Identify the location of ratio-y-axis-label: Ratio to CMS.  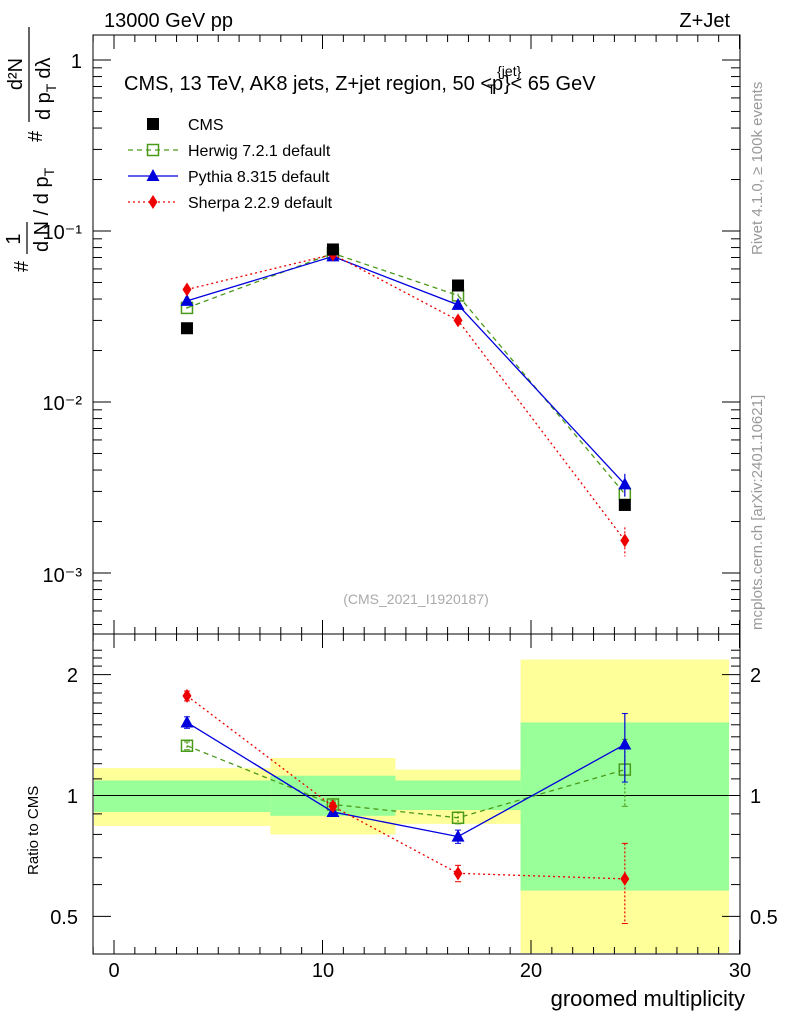
(33, 830).